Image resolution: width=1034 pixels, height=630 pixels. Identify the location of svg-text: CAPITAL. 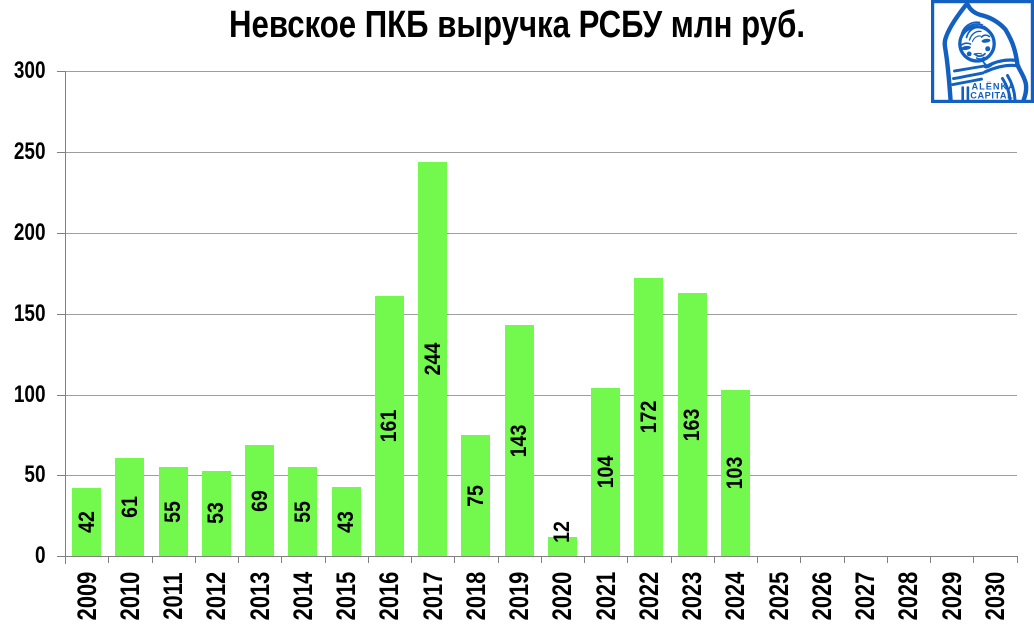
(991, 95).